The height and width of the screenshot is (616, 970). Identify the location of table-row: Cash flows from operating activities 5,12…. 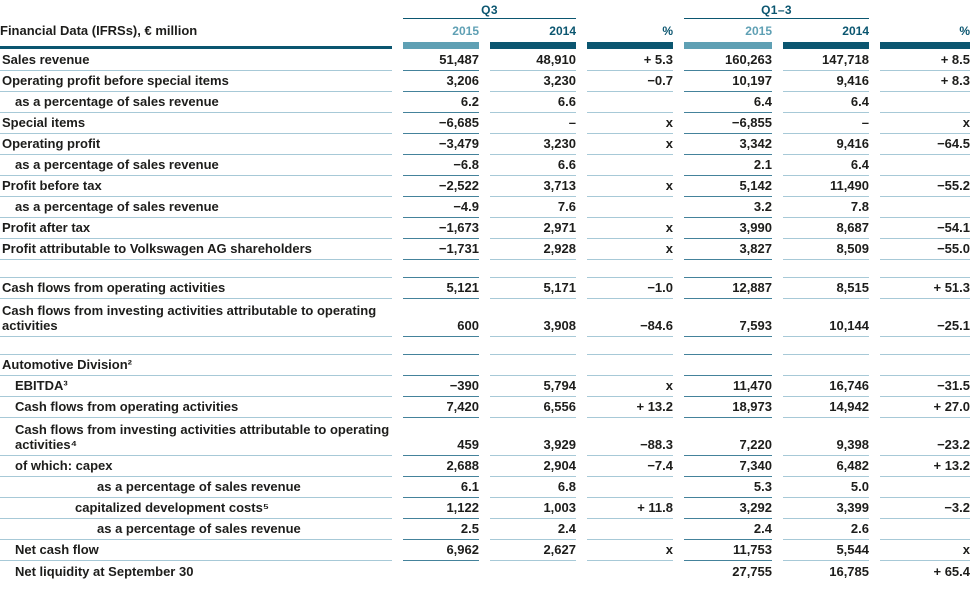
(485, 288).